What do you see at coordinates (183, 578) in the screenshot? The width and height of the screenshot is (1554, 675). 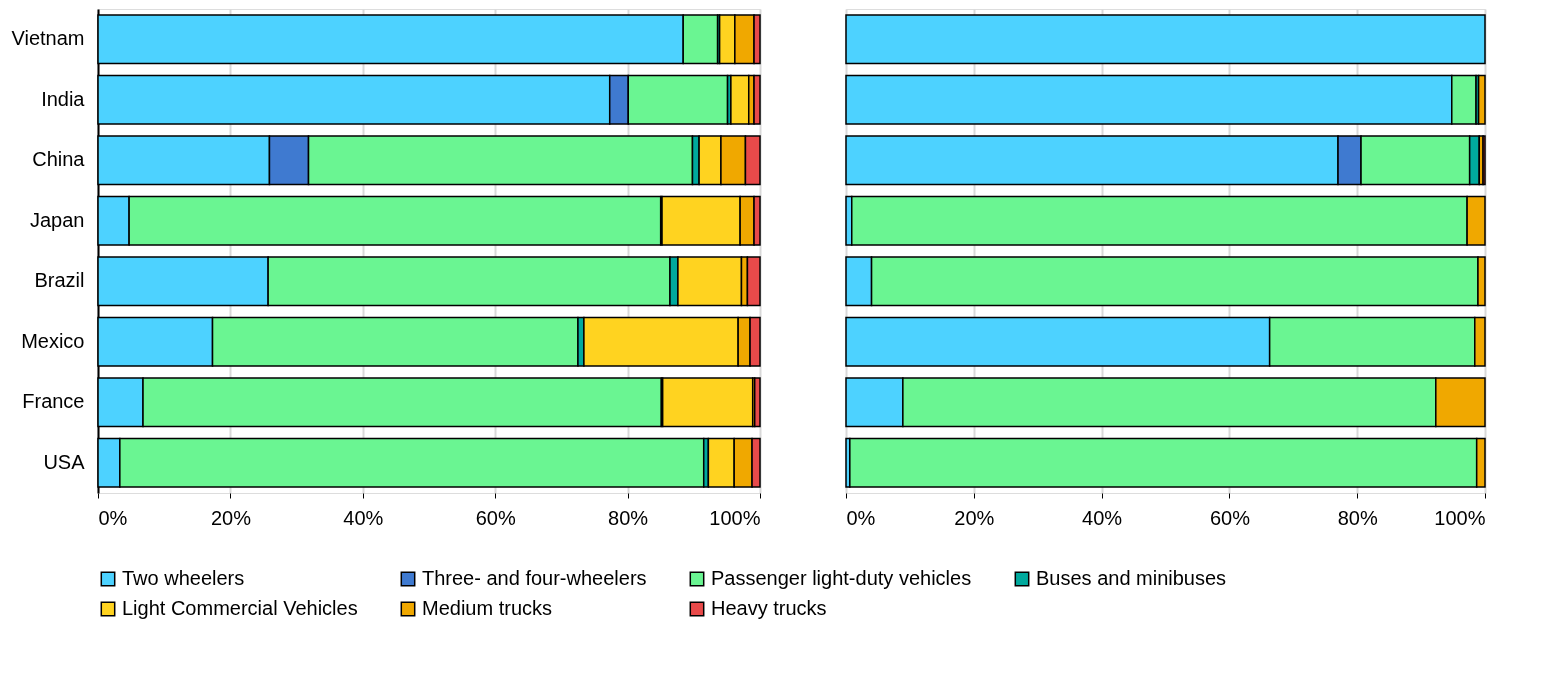 I see `legend-label: Two wheelers` at bounding box center [183, 578].